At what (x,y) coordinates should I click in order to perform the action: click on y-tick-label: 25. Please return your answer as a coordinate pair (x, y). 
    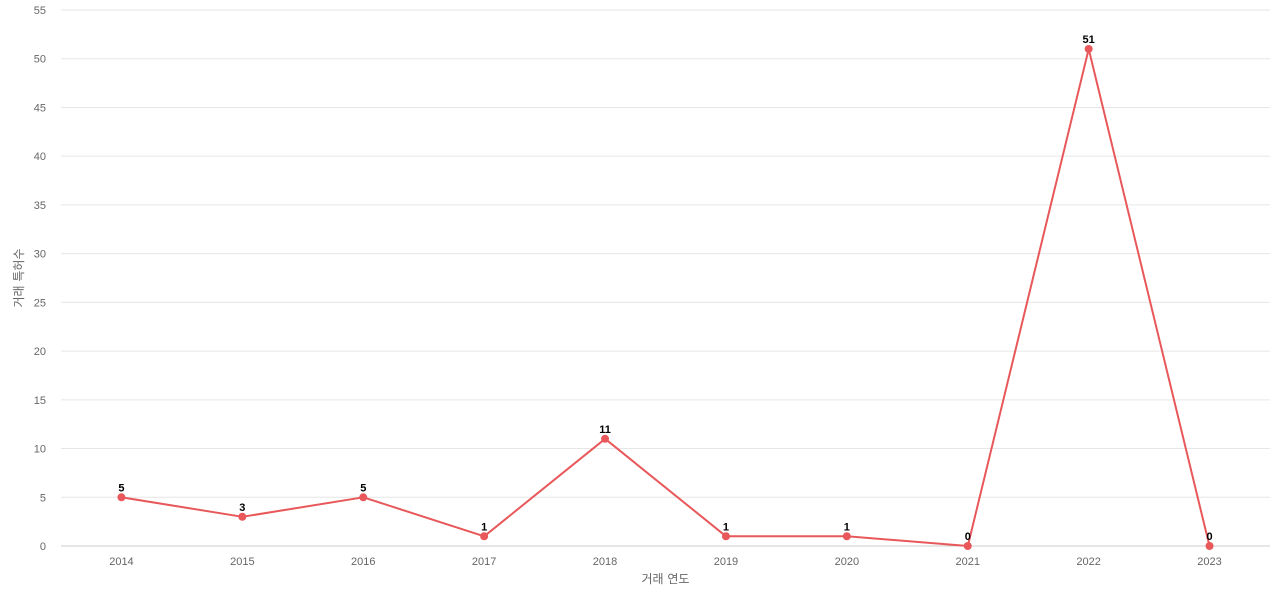
    Looking at the image, I should click on (40, 303).